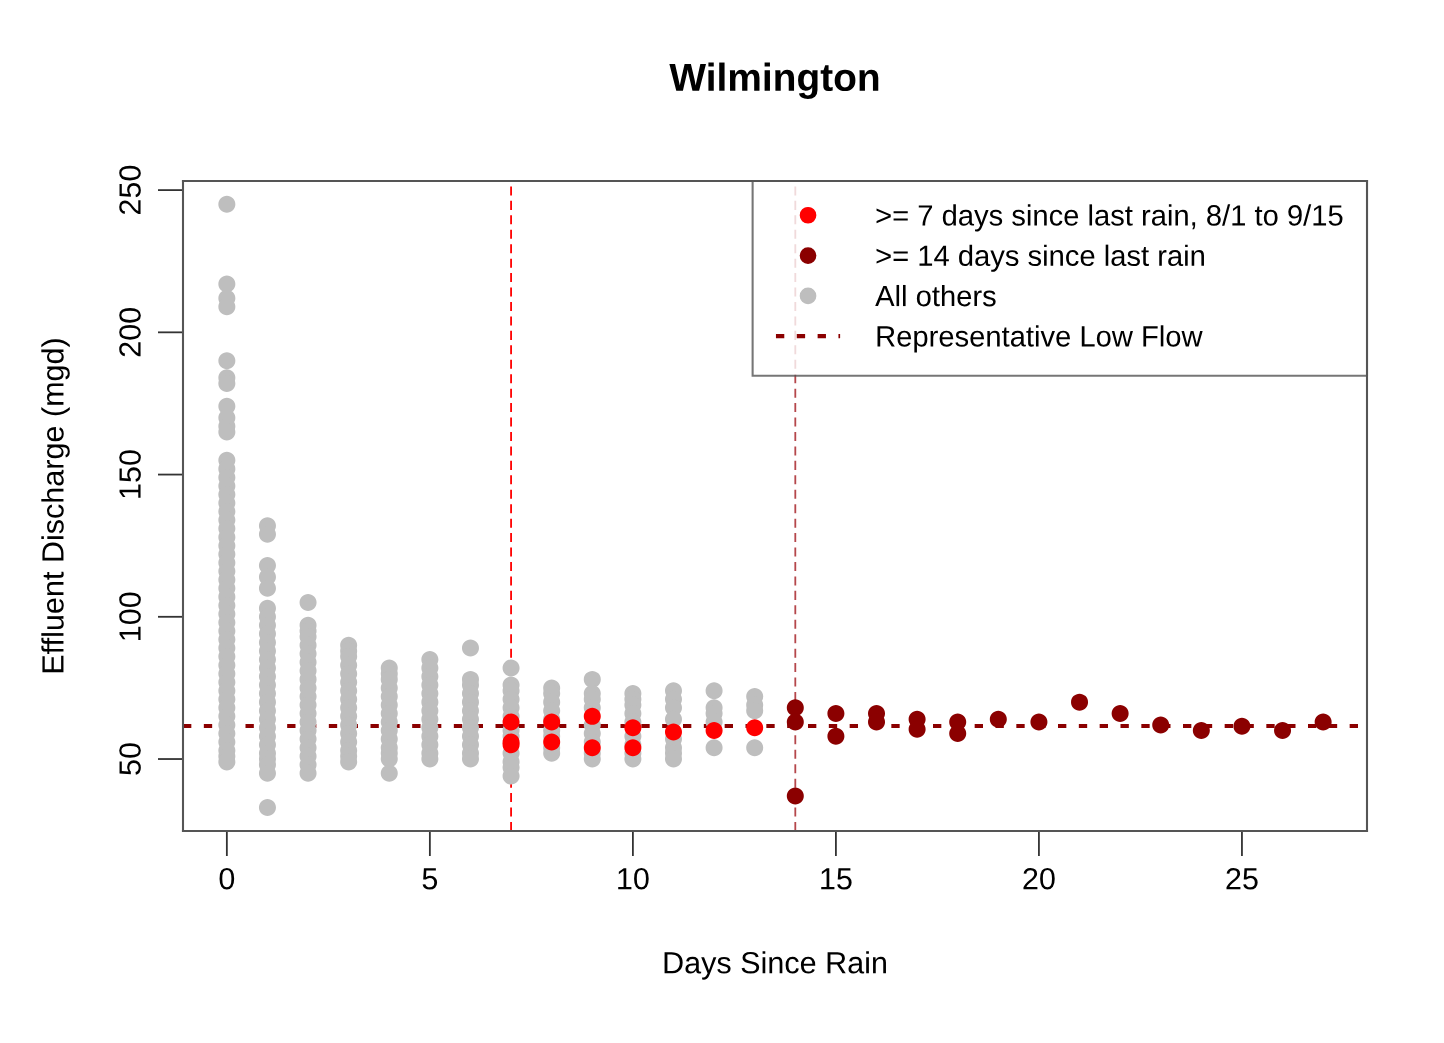  I want to click on legend-label: Representative Low Flow, so click(1040, 339).